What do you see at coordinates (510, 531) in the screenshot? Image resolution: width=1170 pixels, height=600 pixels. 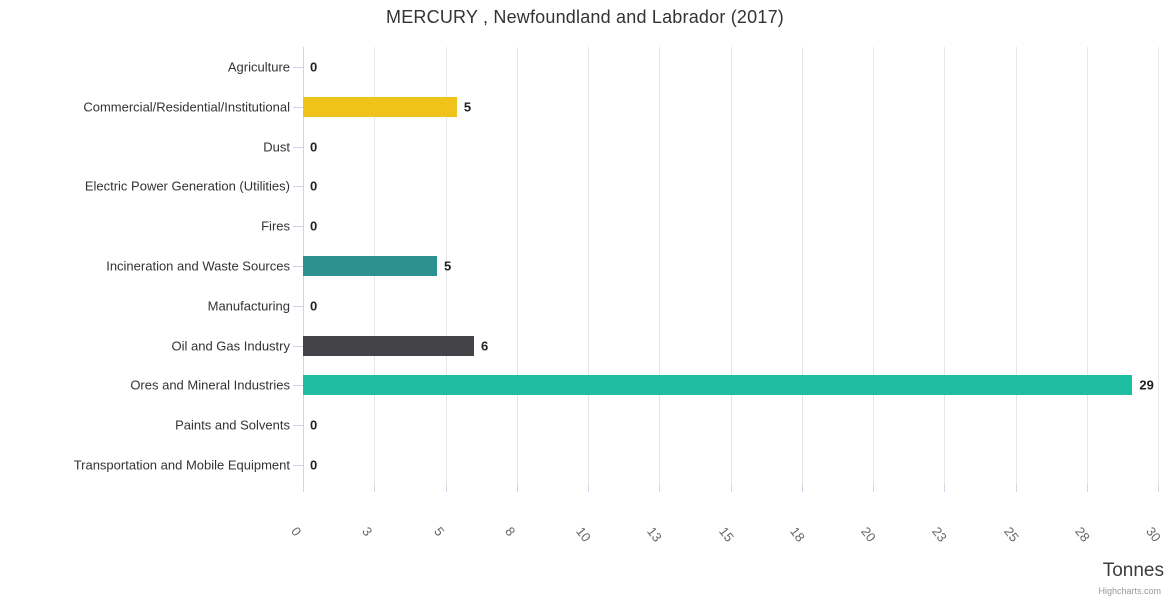 I see `xaxis-tick-label: 8` at bounding box center [510, 531].